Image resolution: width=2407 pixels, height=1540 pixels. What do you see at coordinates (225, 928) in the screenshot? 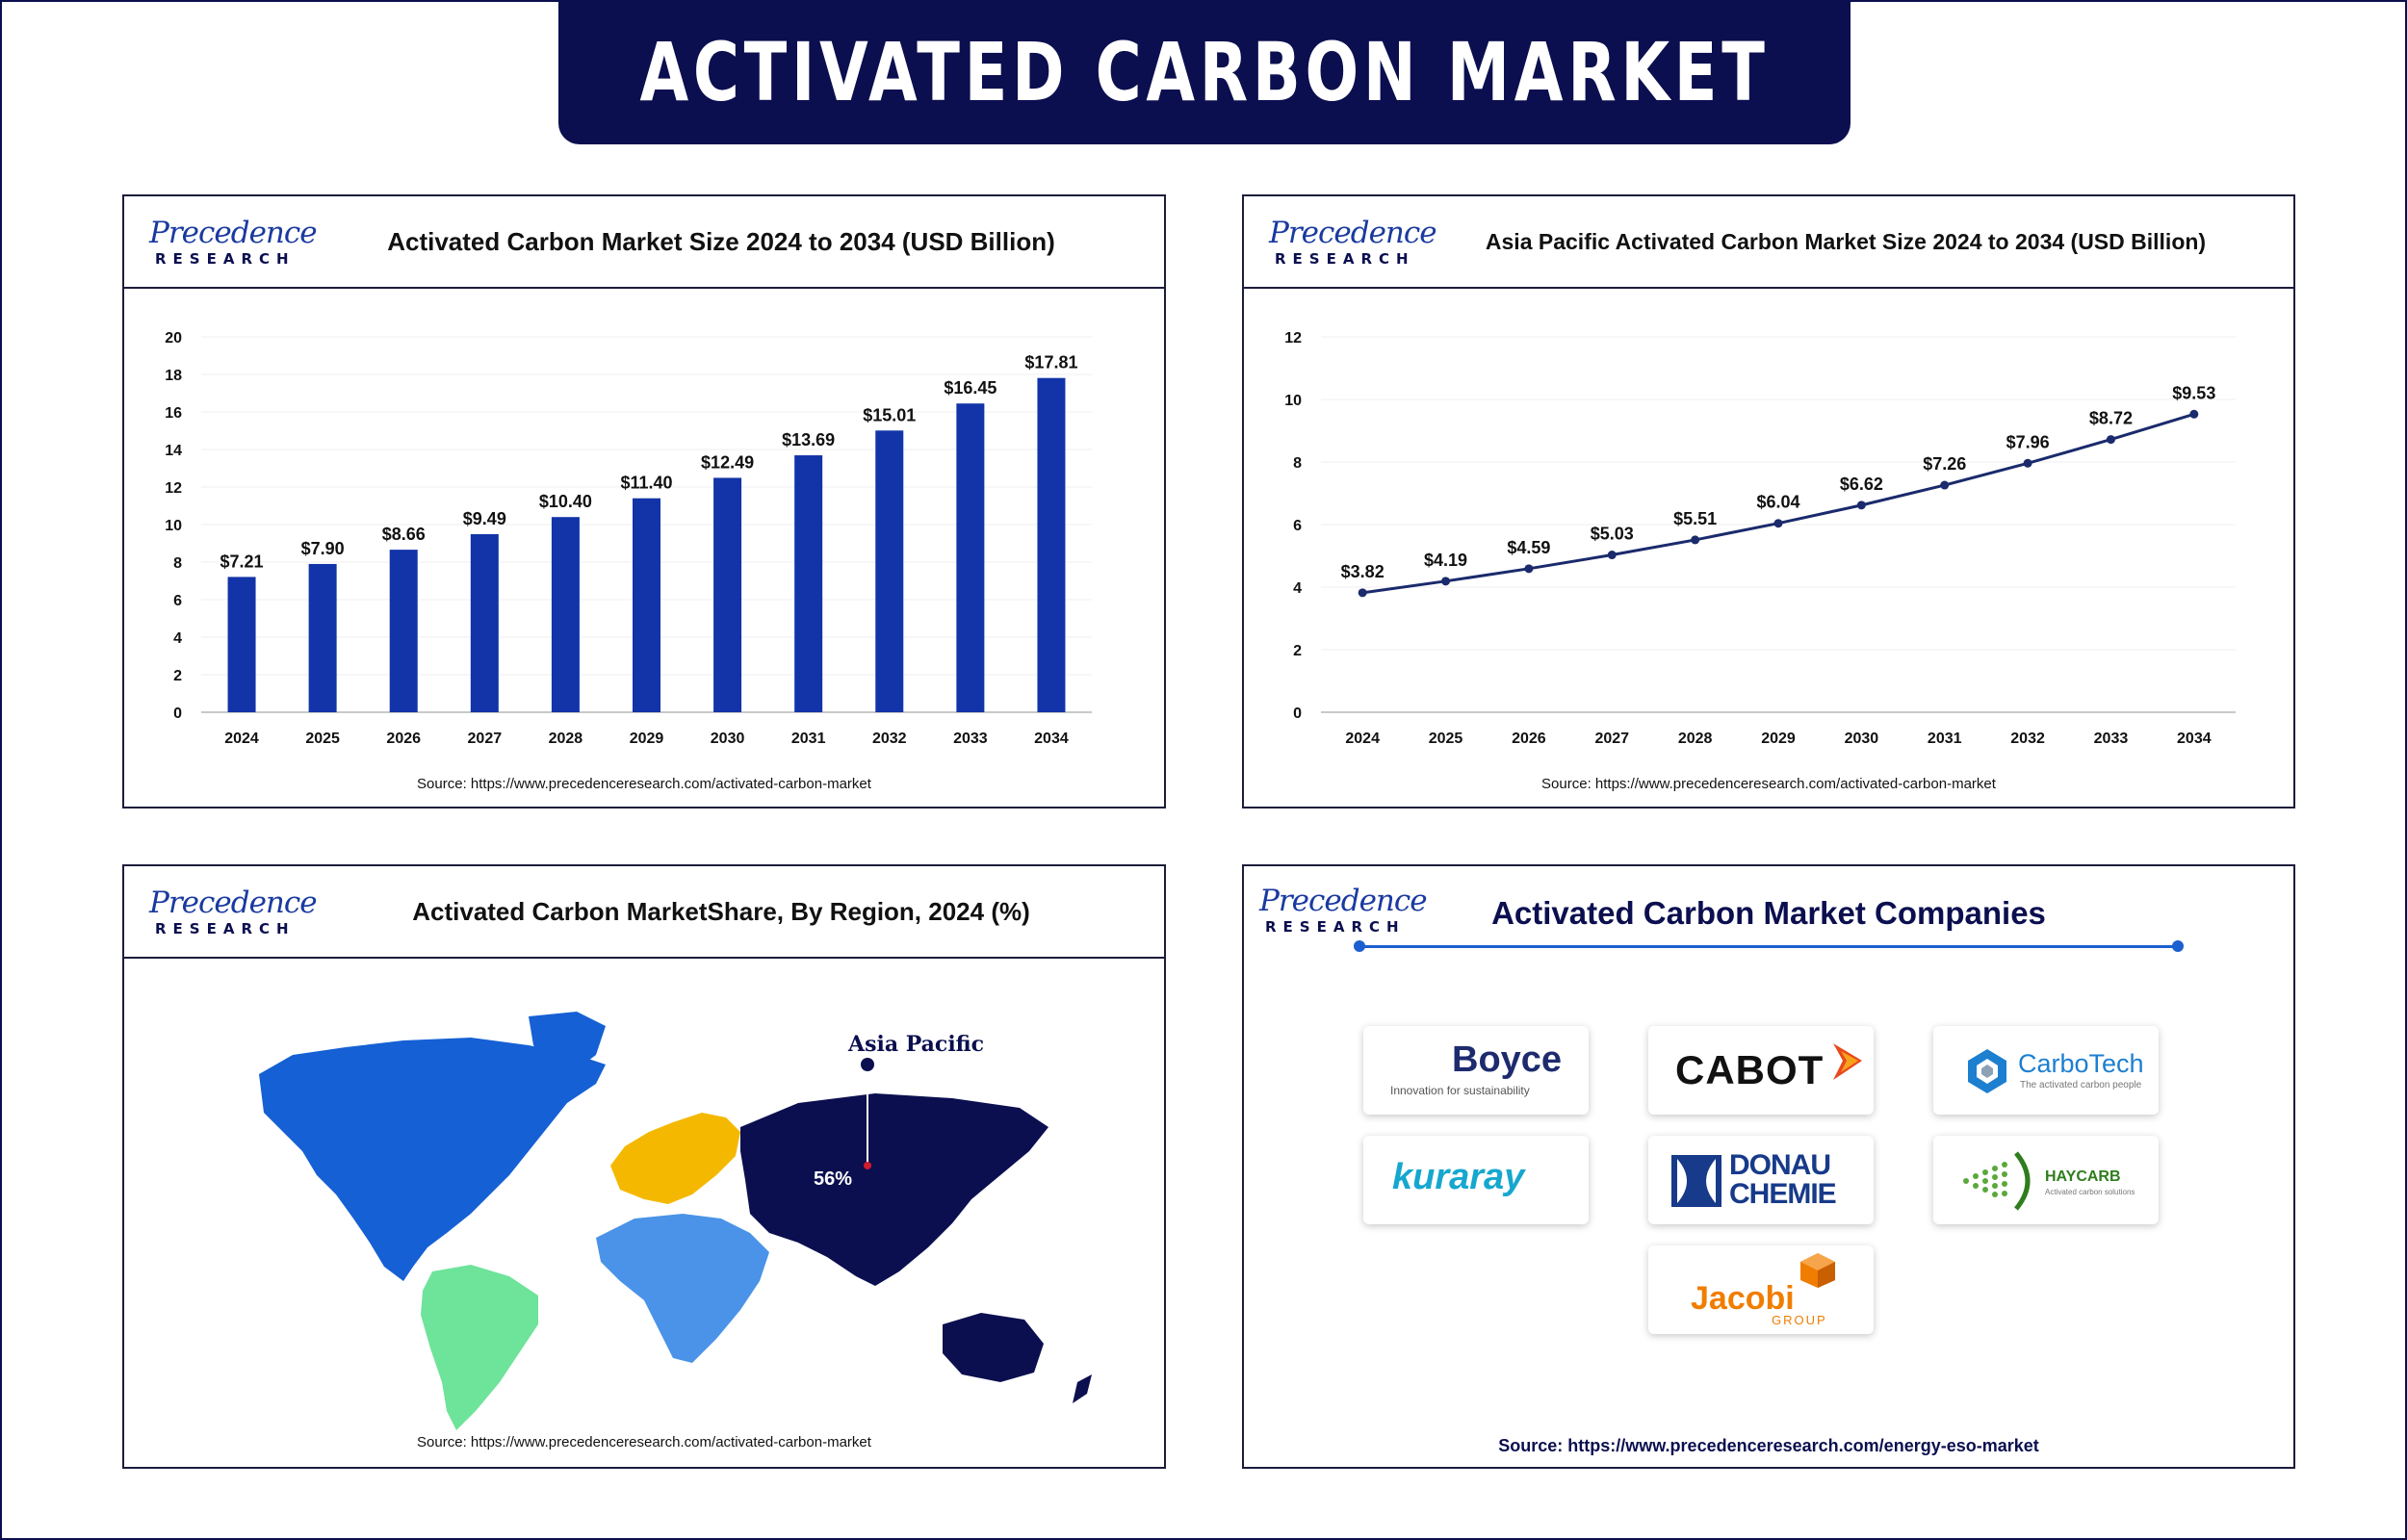
I see `logo-line2: RESEARCH` at bounding box center [225, 928].